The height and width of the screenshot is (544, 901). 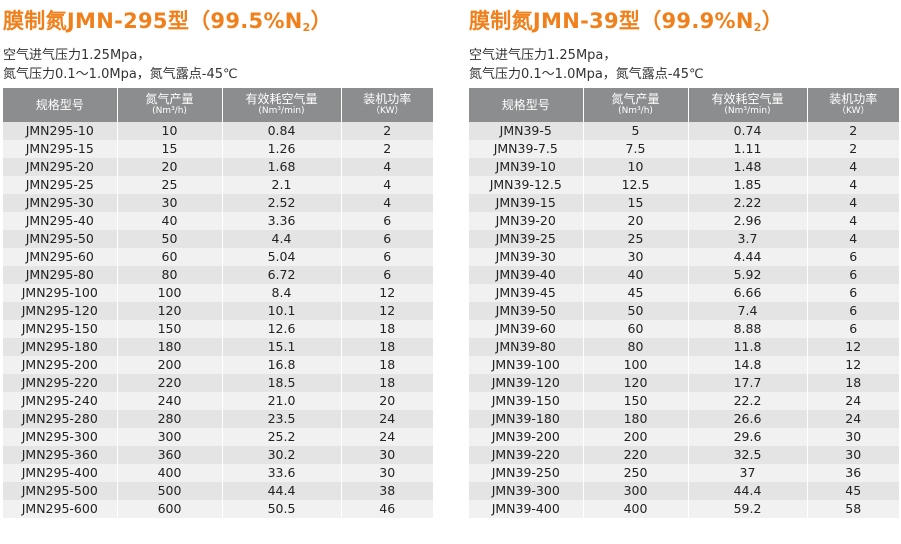 What do you see at coordinates (748, 437) in the screenshot?
I see `cell-air-consumption: 29.6` at bounding box center [748, 437].